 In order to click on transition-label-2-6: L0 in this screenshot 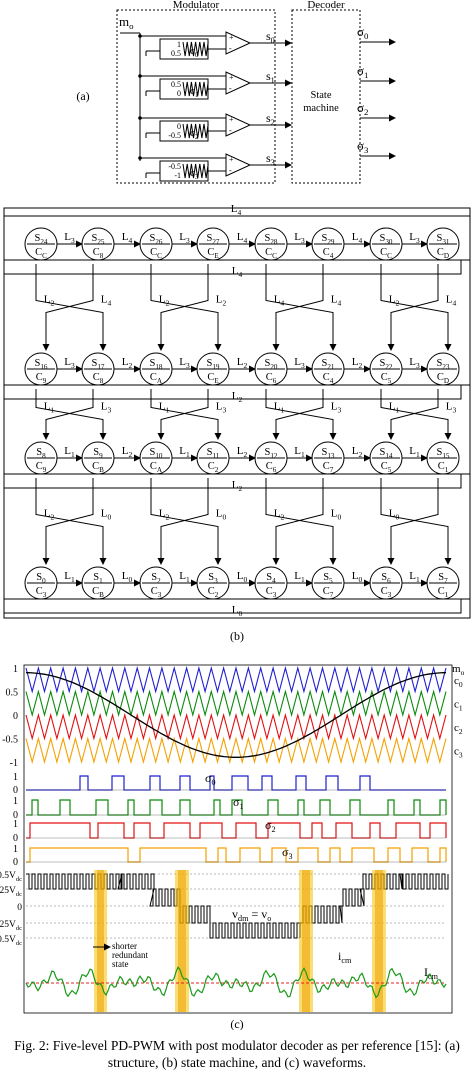, I will do `click(394, 515)`.